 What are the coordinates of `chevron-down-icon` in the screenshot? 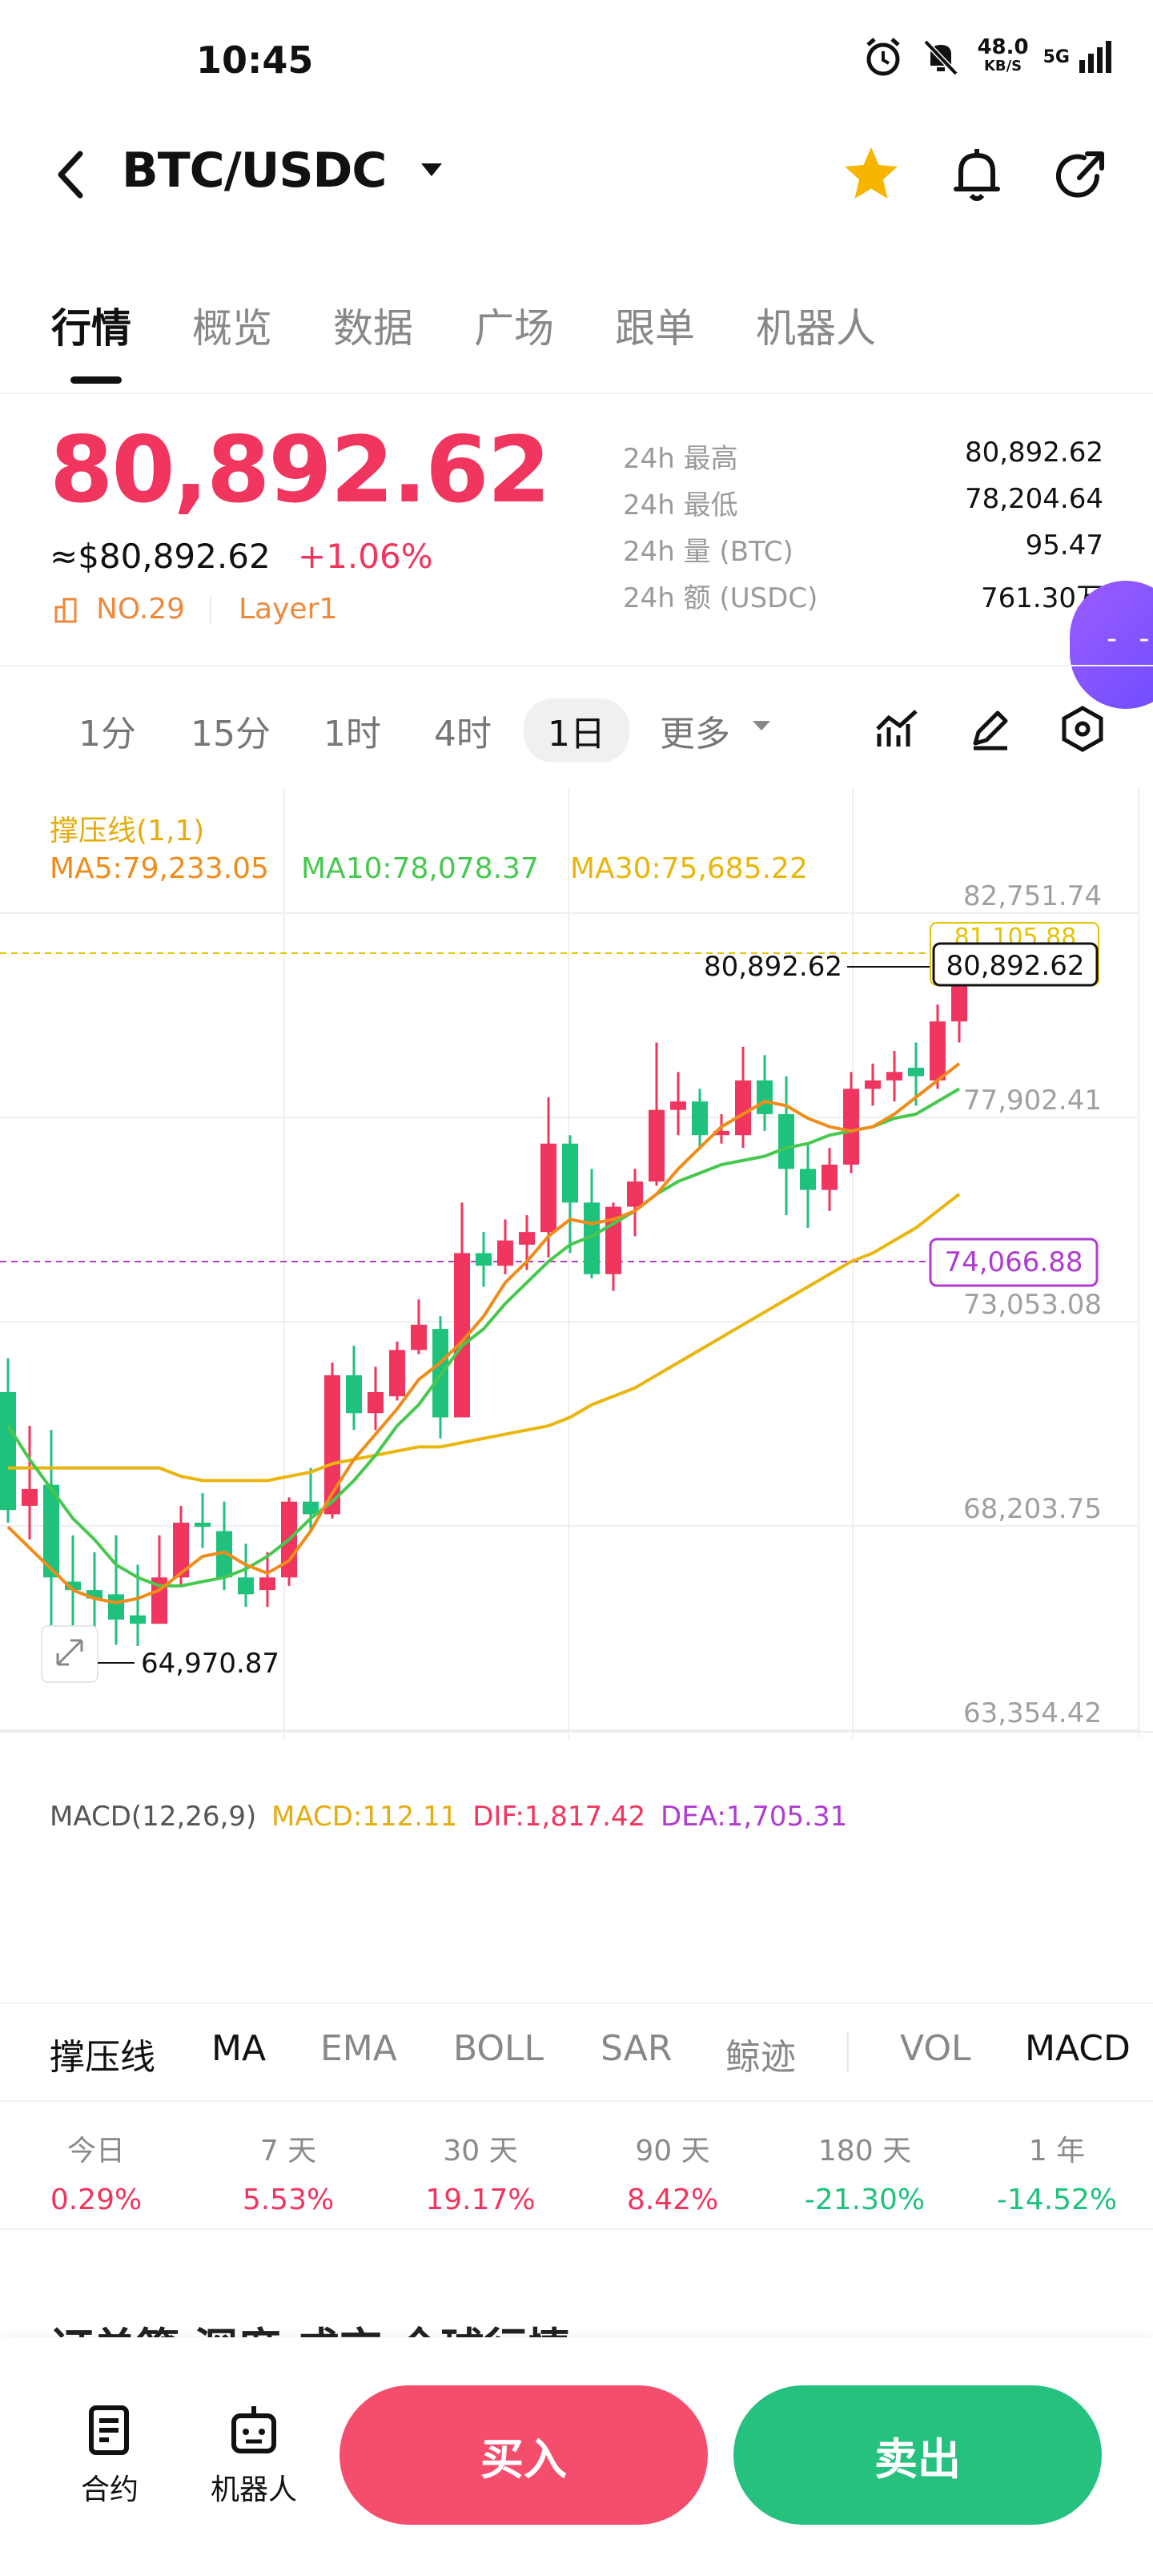 It's located at (432, 169).